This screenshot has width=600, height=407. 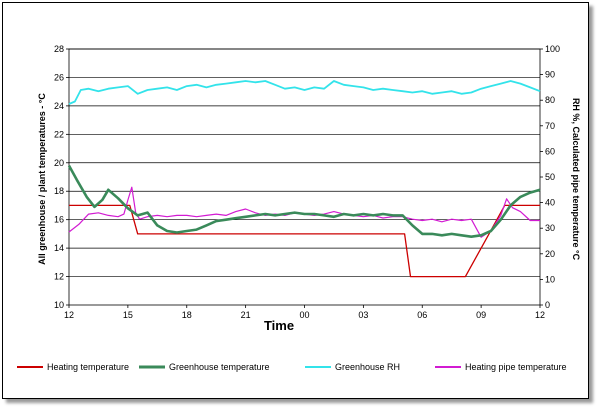 What do you see at coordinates (481, 315) in the screenshot?
I see `x-tick-label: 09` at bounding box center [481, 315].